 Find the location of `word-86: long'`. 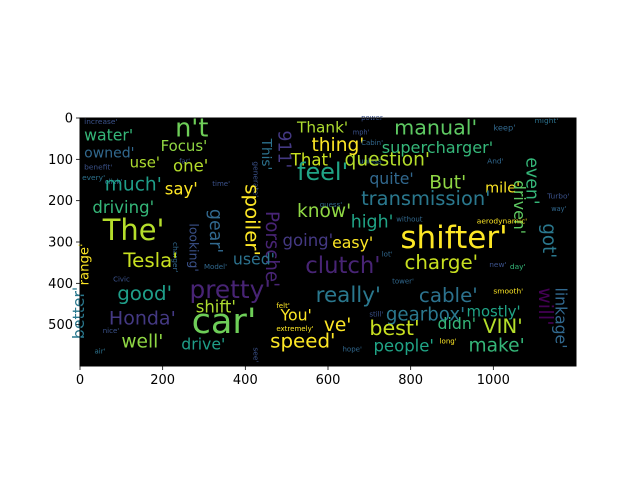

word-86: long' is located at coordinates (448, 340).